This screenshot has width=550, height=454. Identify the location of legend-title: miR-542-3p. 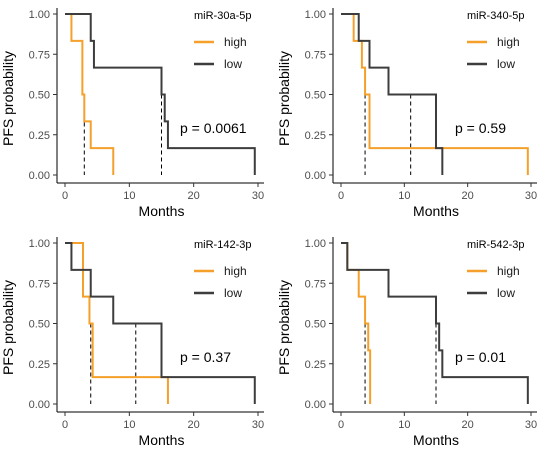
(495, 245).